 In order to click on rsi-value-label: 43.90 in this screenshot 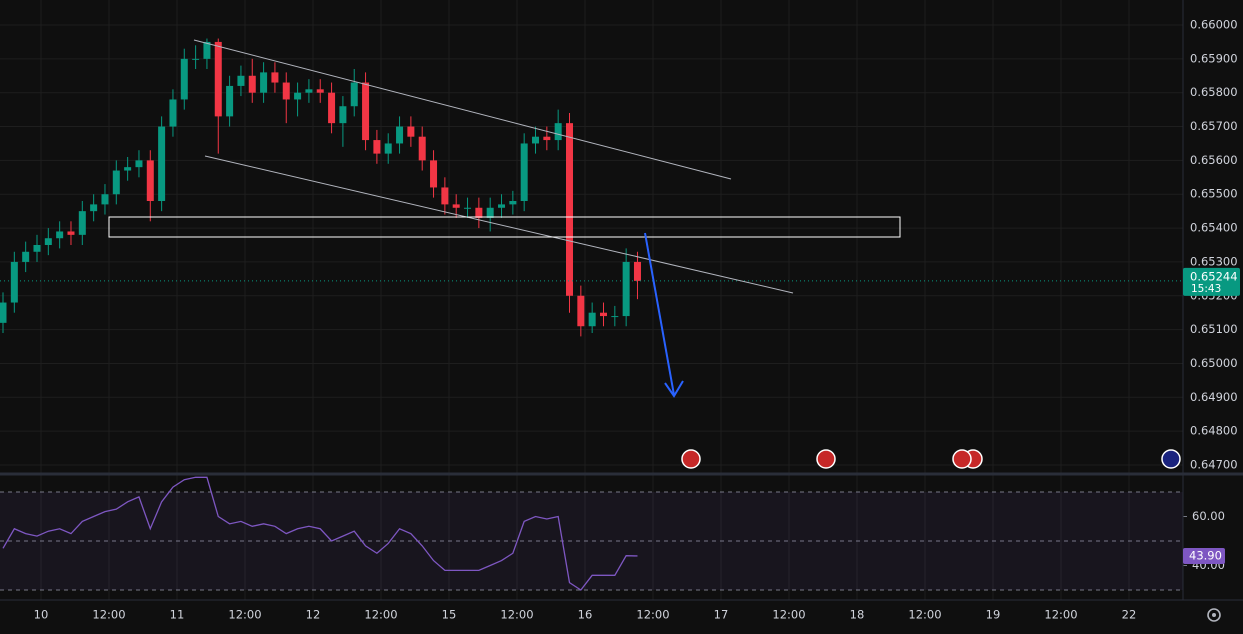, I will do `click(1205, 555)`.